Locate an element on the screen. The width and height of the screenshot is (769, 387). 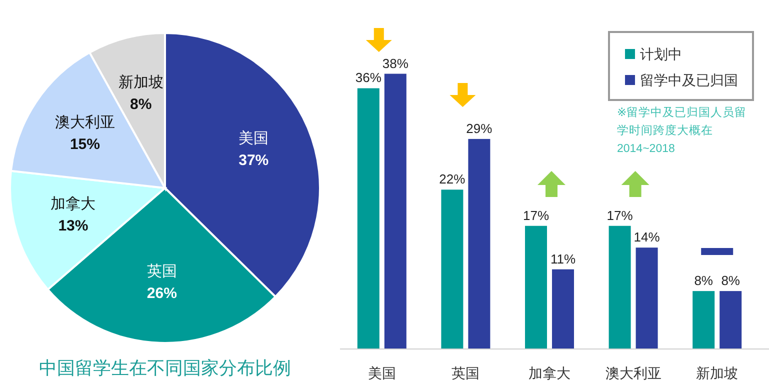
slice-label: 英国 is located at coordinates (161, 271).